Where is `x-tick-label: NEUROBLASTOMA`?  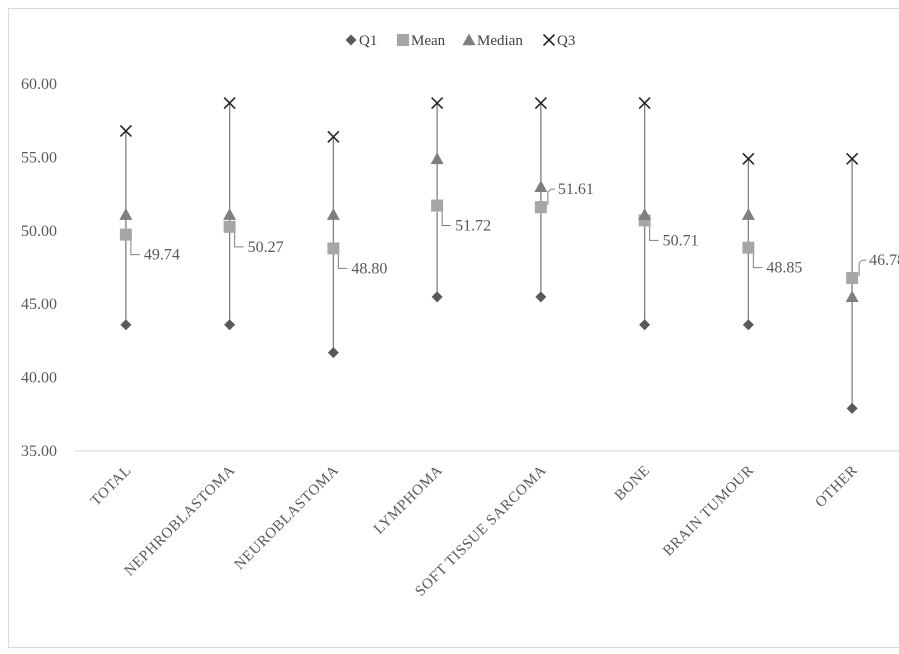 x-tick-label: NEUROBLASTOMA is located at coordinates (287, 518).